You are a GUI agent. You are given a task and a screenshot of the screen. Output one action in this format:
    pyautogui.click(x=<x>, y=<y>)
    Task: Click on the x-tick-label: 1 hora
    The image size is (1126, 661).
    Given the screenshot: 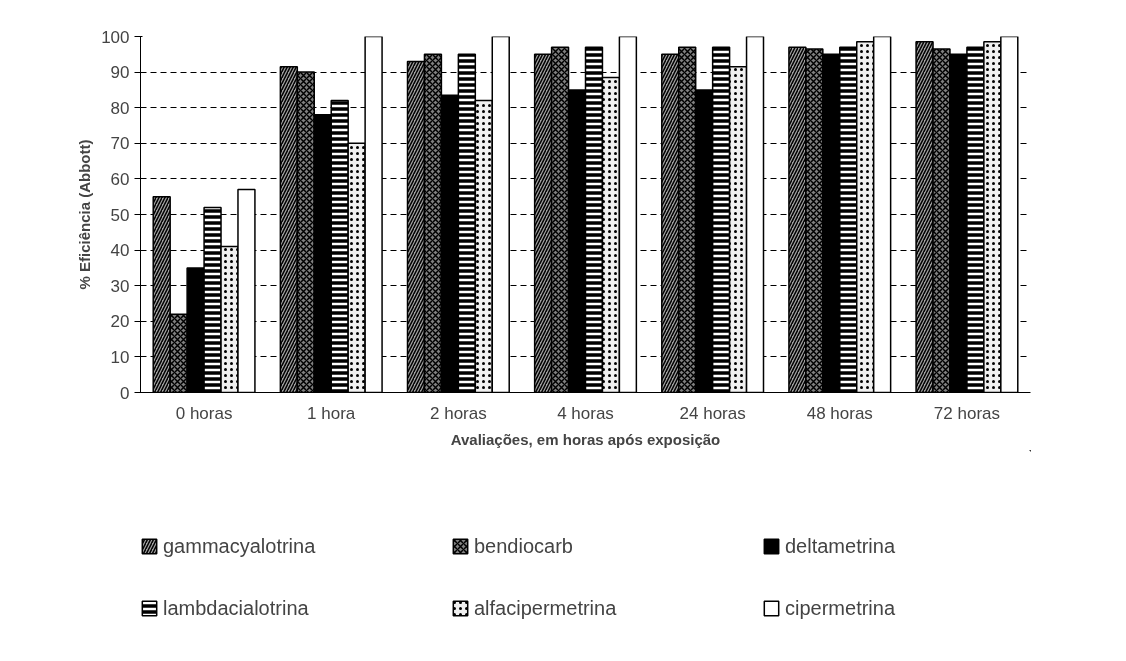 What is the action you would take?
    pyautogui.click(x=331, y=413)
    